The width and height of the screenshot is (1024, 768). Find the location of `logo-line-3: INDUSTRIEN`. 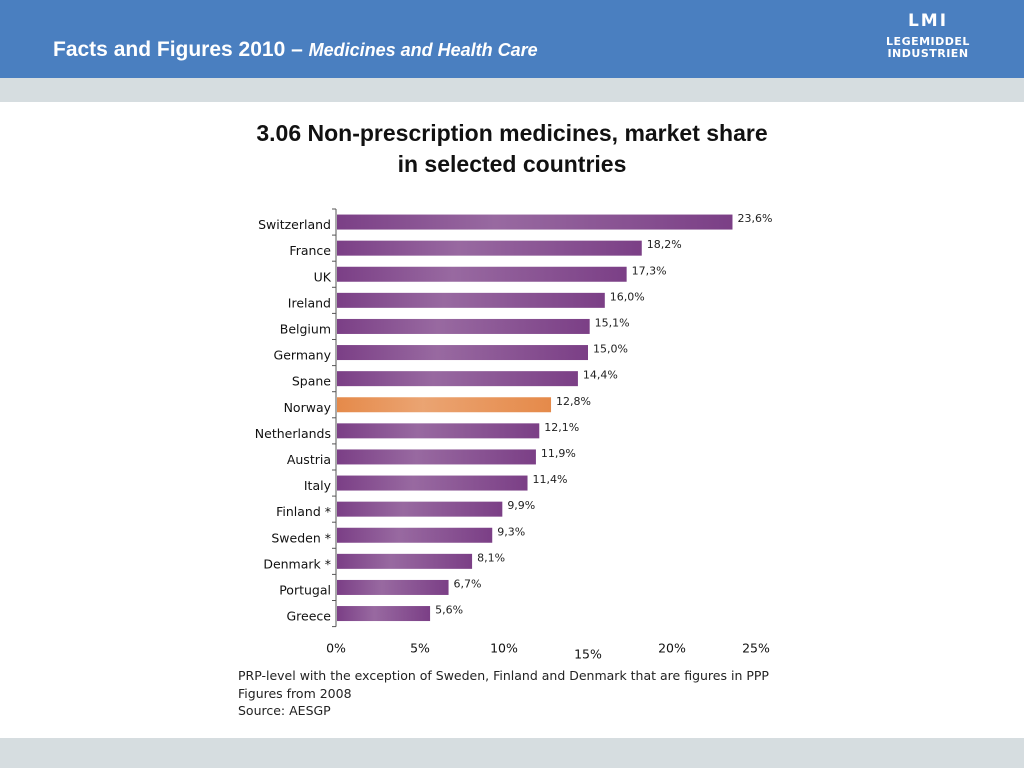

logo-line-3: INDUSTRIEN is located at coordinates (928, 53).